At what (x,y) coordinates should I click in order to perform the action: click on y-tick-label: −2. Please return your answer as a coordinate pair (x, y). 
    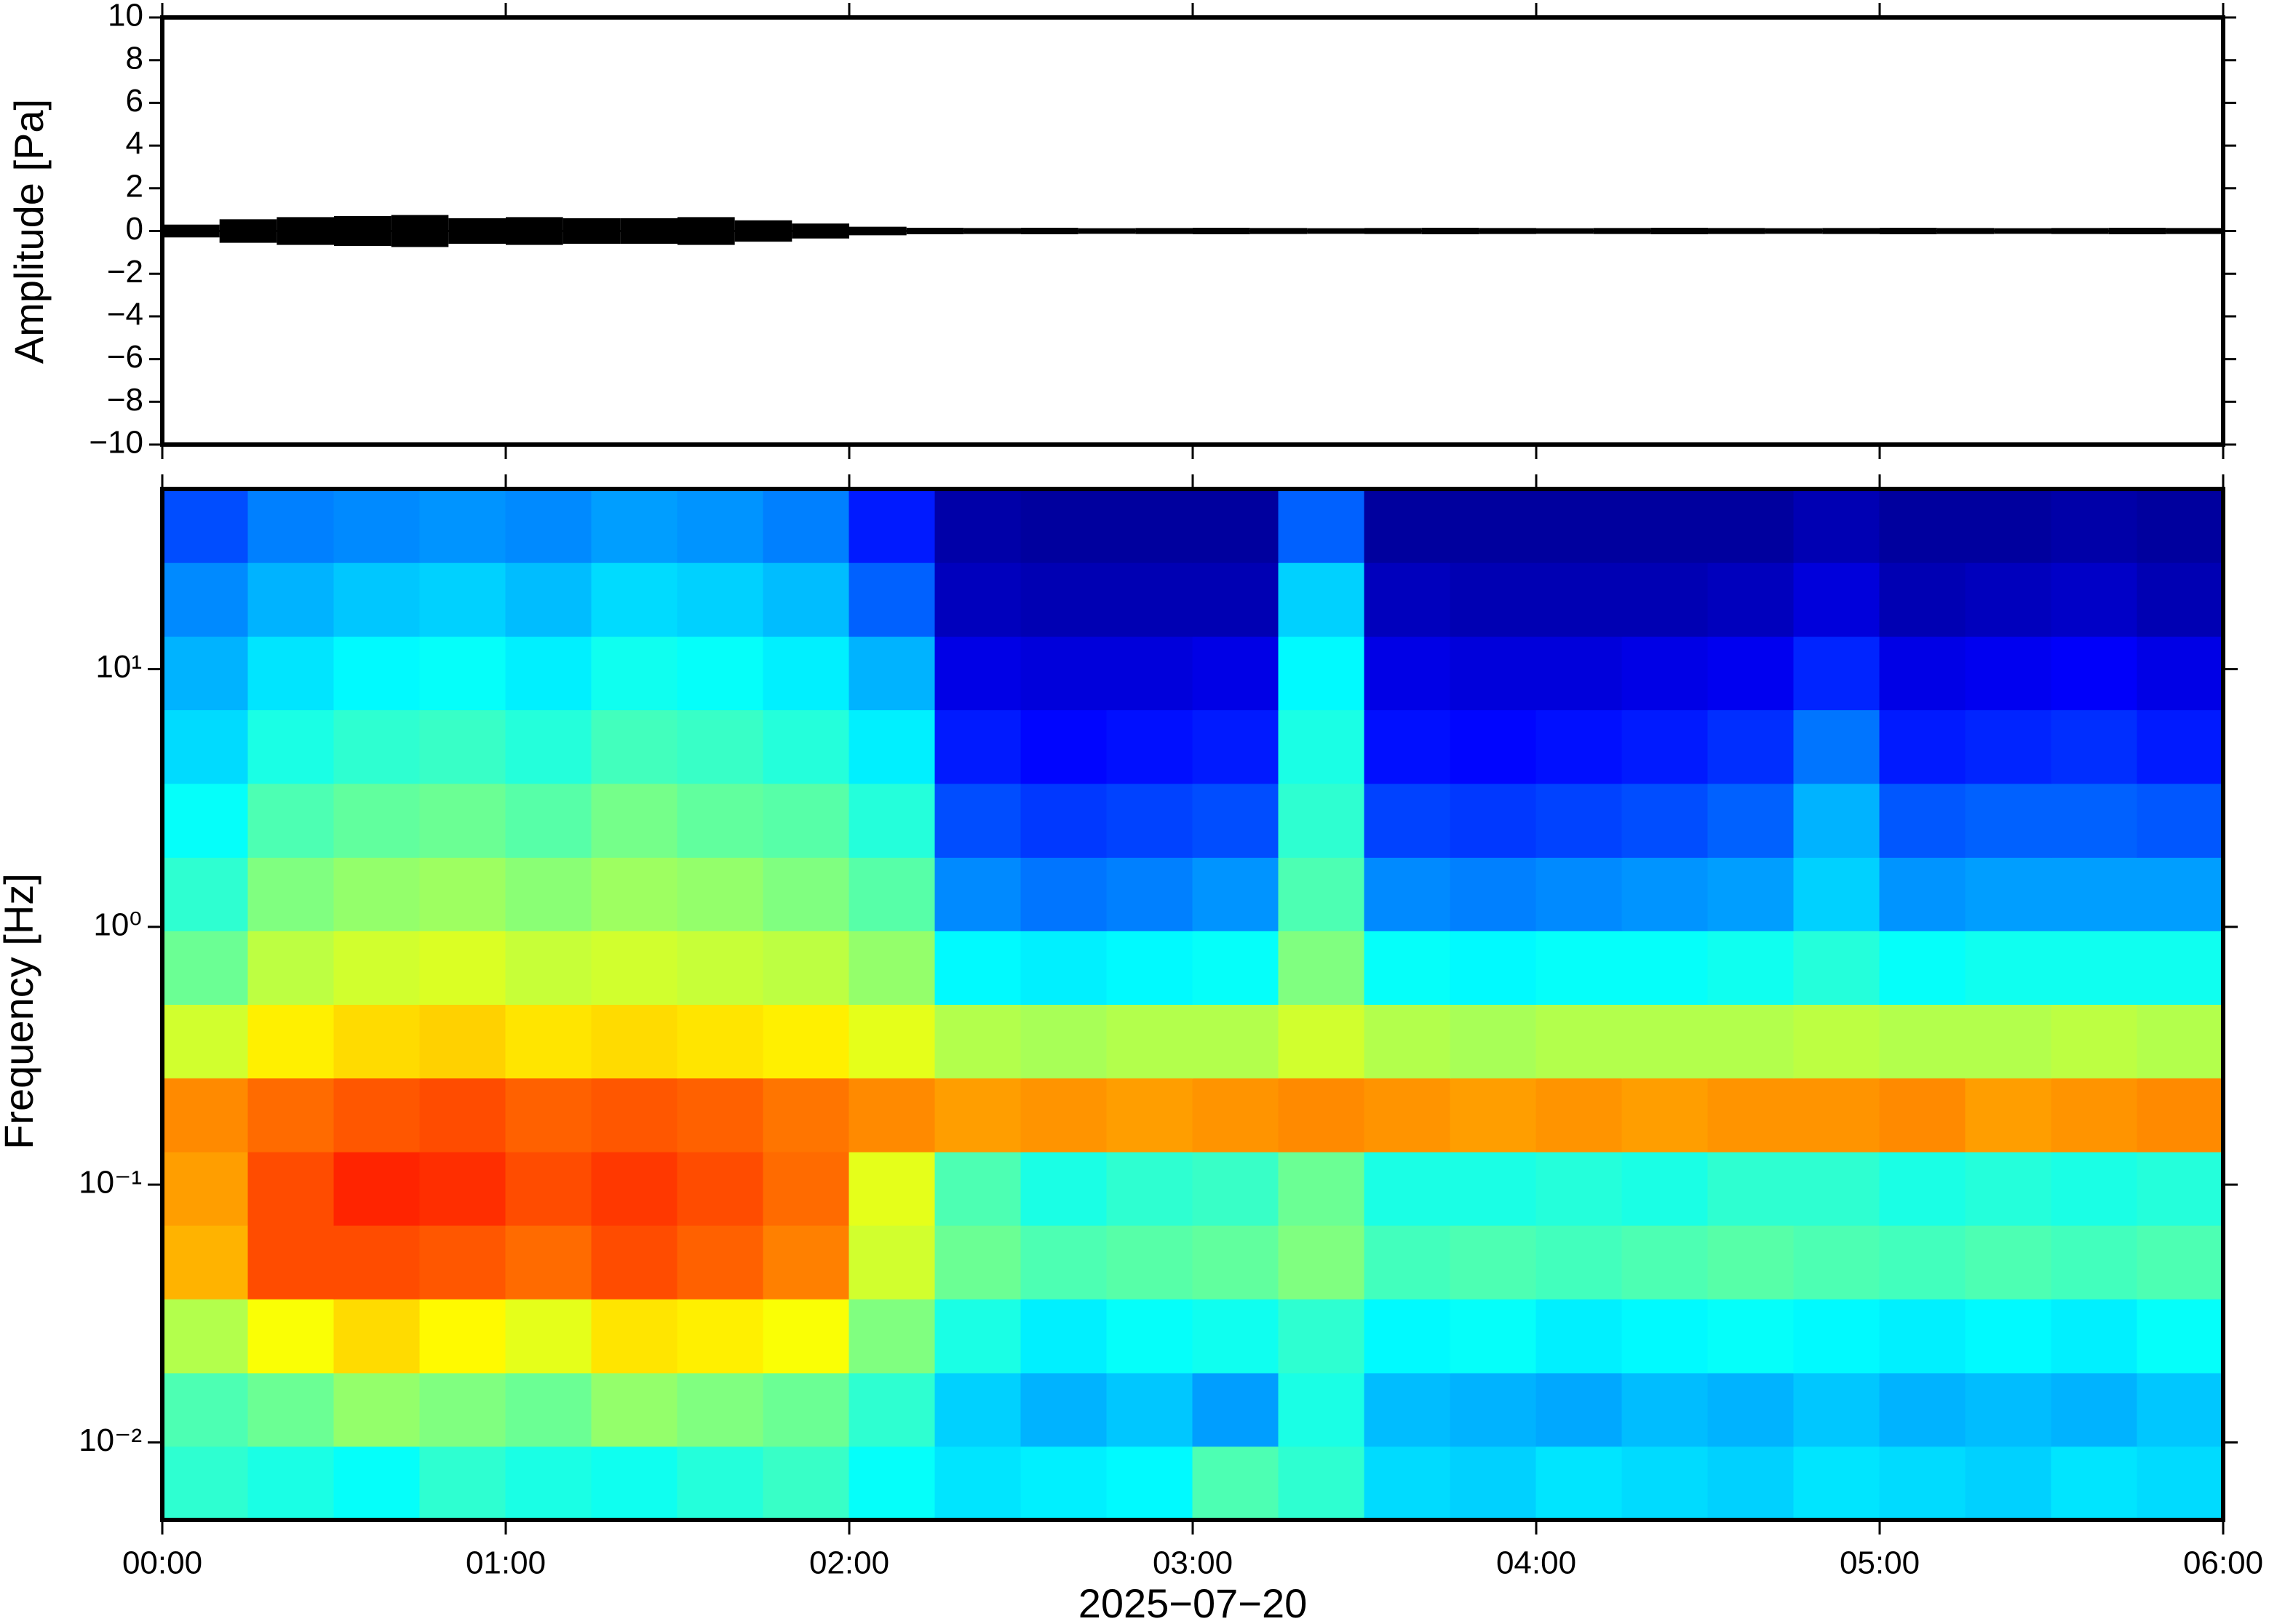
    Looking at the image, I should click on (125, 272).